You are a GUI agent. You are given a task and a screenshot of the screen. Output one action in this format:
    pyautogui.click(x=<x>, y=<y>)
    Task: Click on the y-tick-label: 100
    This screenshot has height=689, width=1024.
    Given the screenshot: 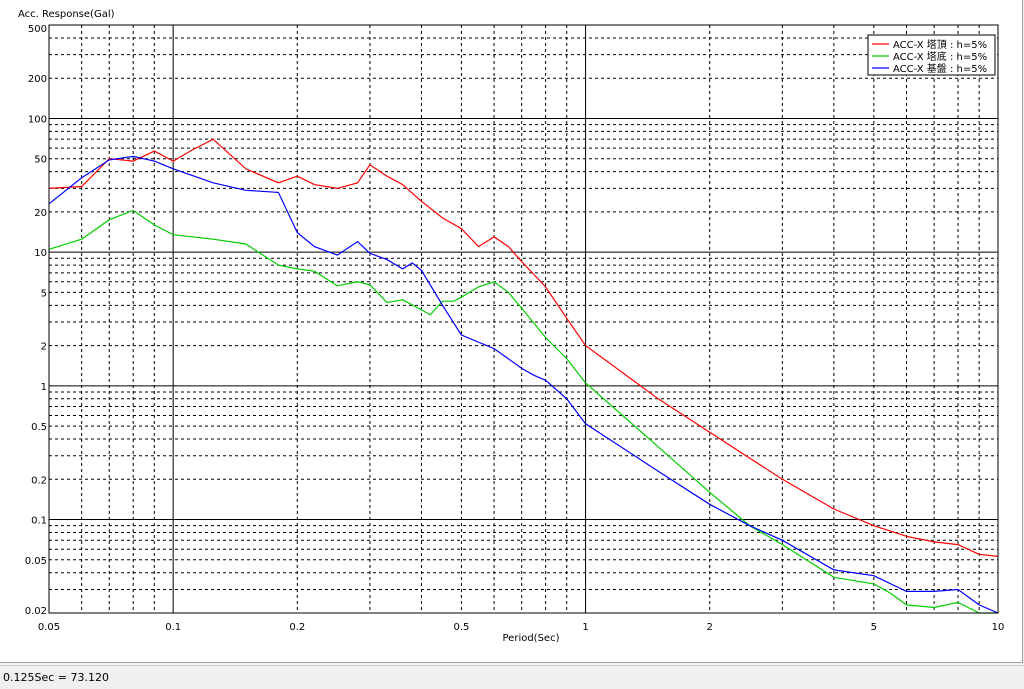 What is the action you would take?
    pyautogui.click(x=37, y=119)
    